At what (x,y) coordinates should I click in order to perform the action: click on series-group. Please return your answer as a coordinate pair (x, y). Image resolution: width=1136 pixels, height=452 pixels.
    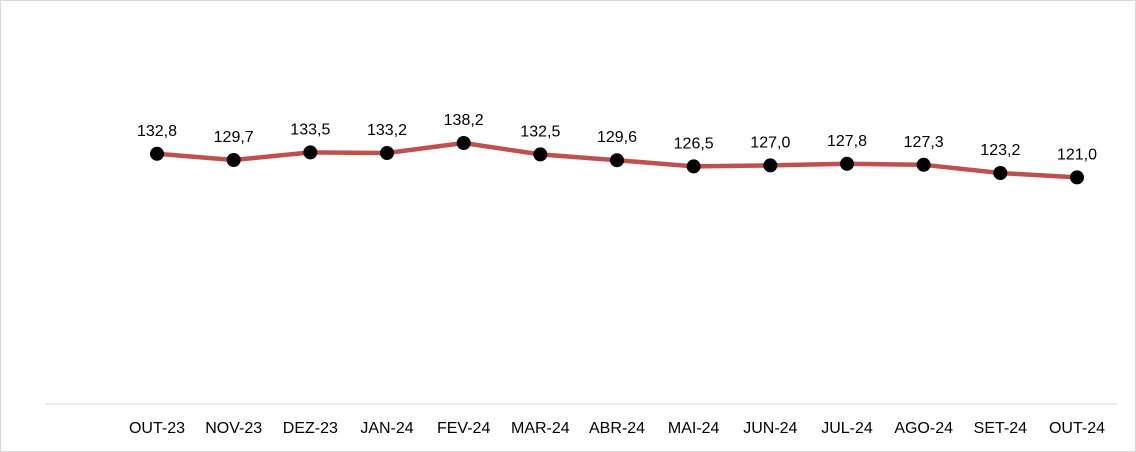
    Looking at the image, I should click on (617, 160).